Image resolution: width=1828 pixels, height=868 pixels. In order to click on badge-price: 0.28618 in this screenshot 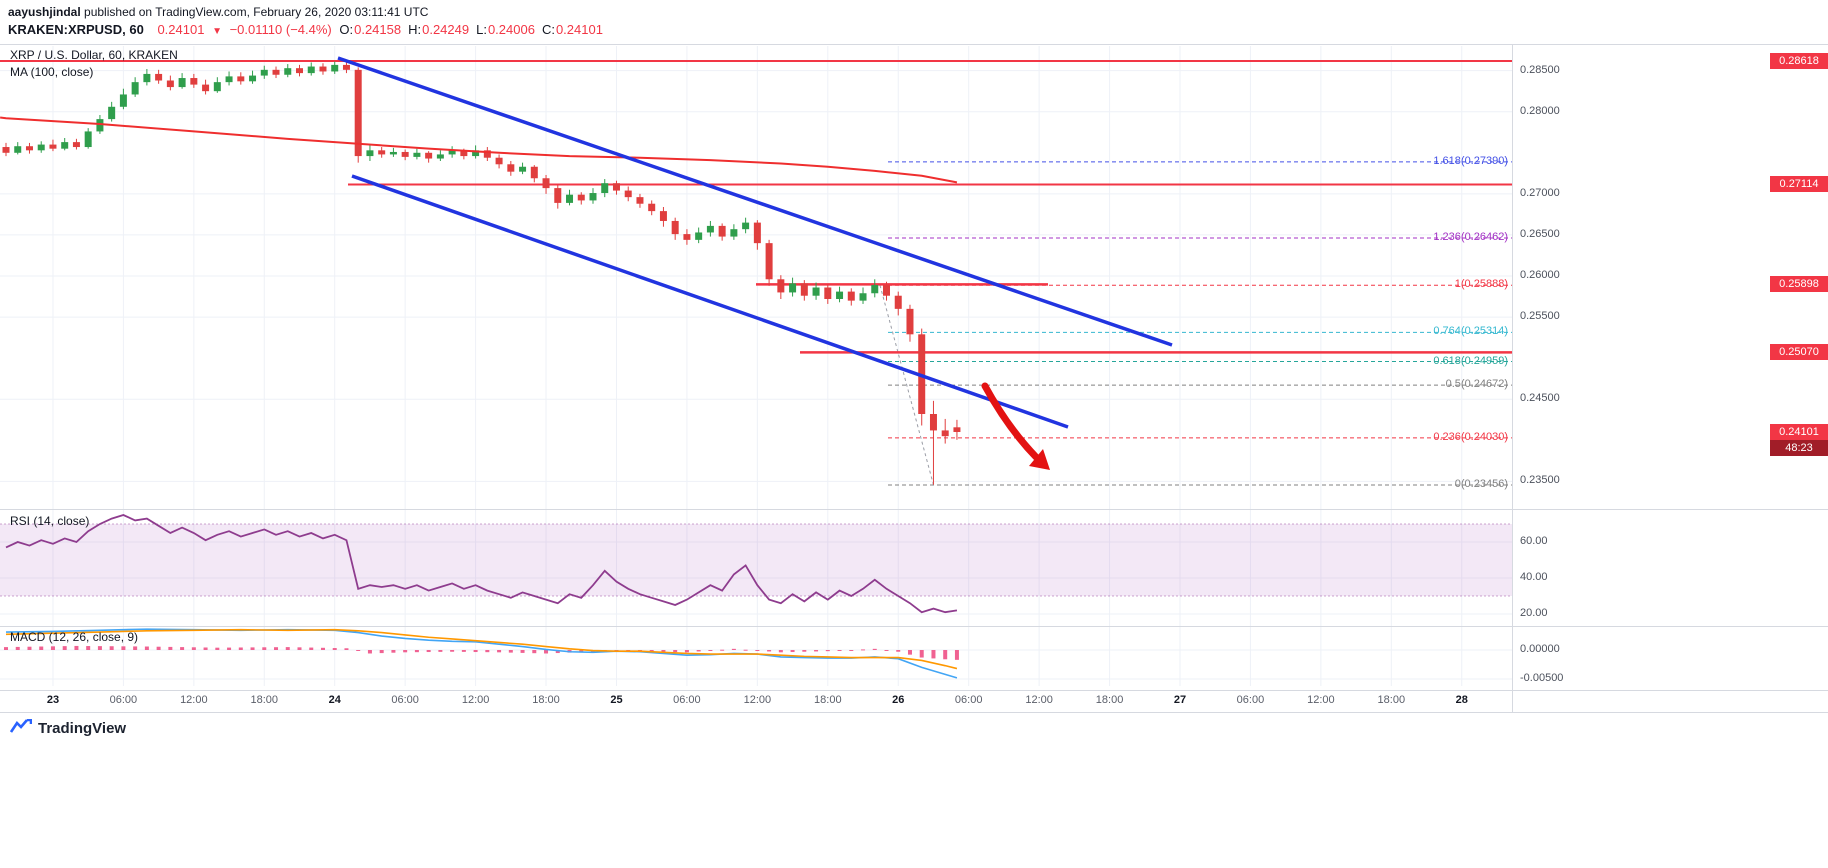, I will do `click(1799, 60)`.